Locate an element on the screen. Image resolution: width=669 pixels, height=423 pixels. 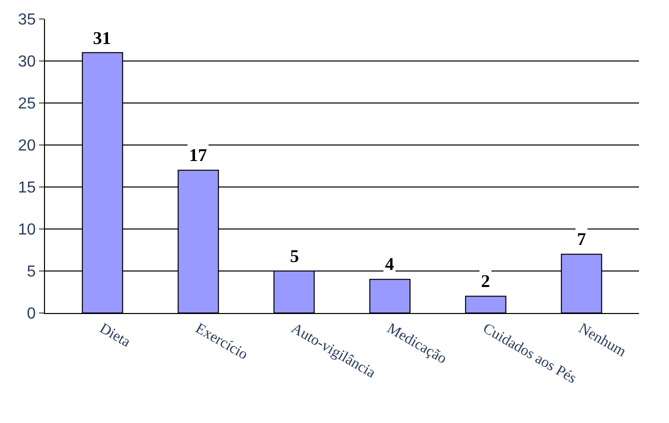
data-label: 2 is located at coordinates (485, 281).